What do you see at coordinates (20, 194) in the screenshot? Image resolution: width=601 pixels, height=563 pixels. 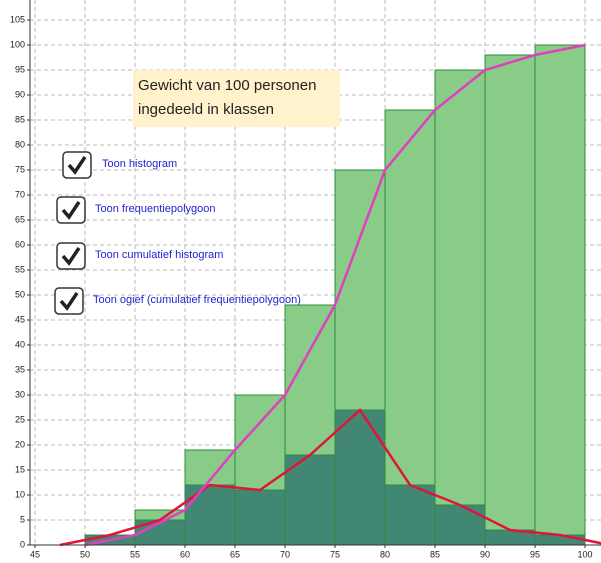 I see `y-tick-label: 70` at bounding box center [20, 194].